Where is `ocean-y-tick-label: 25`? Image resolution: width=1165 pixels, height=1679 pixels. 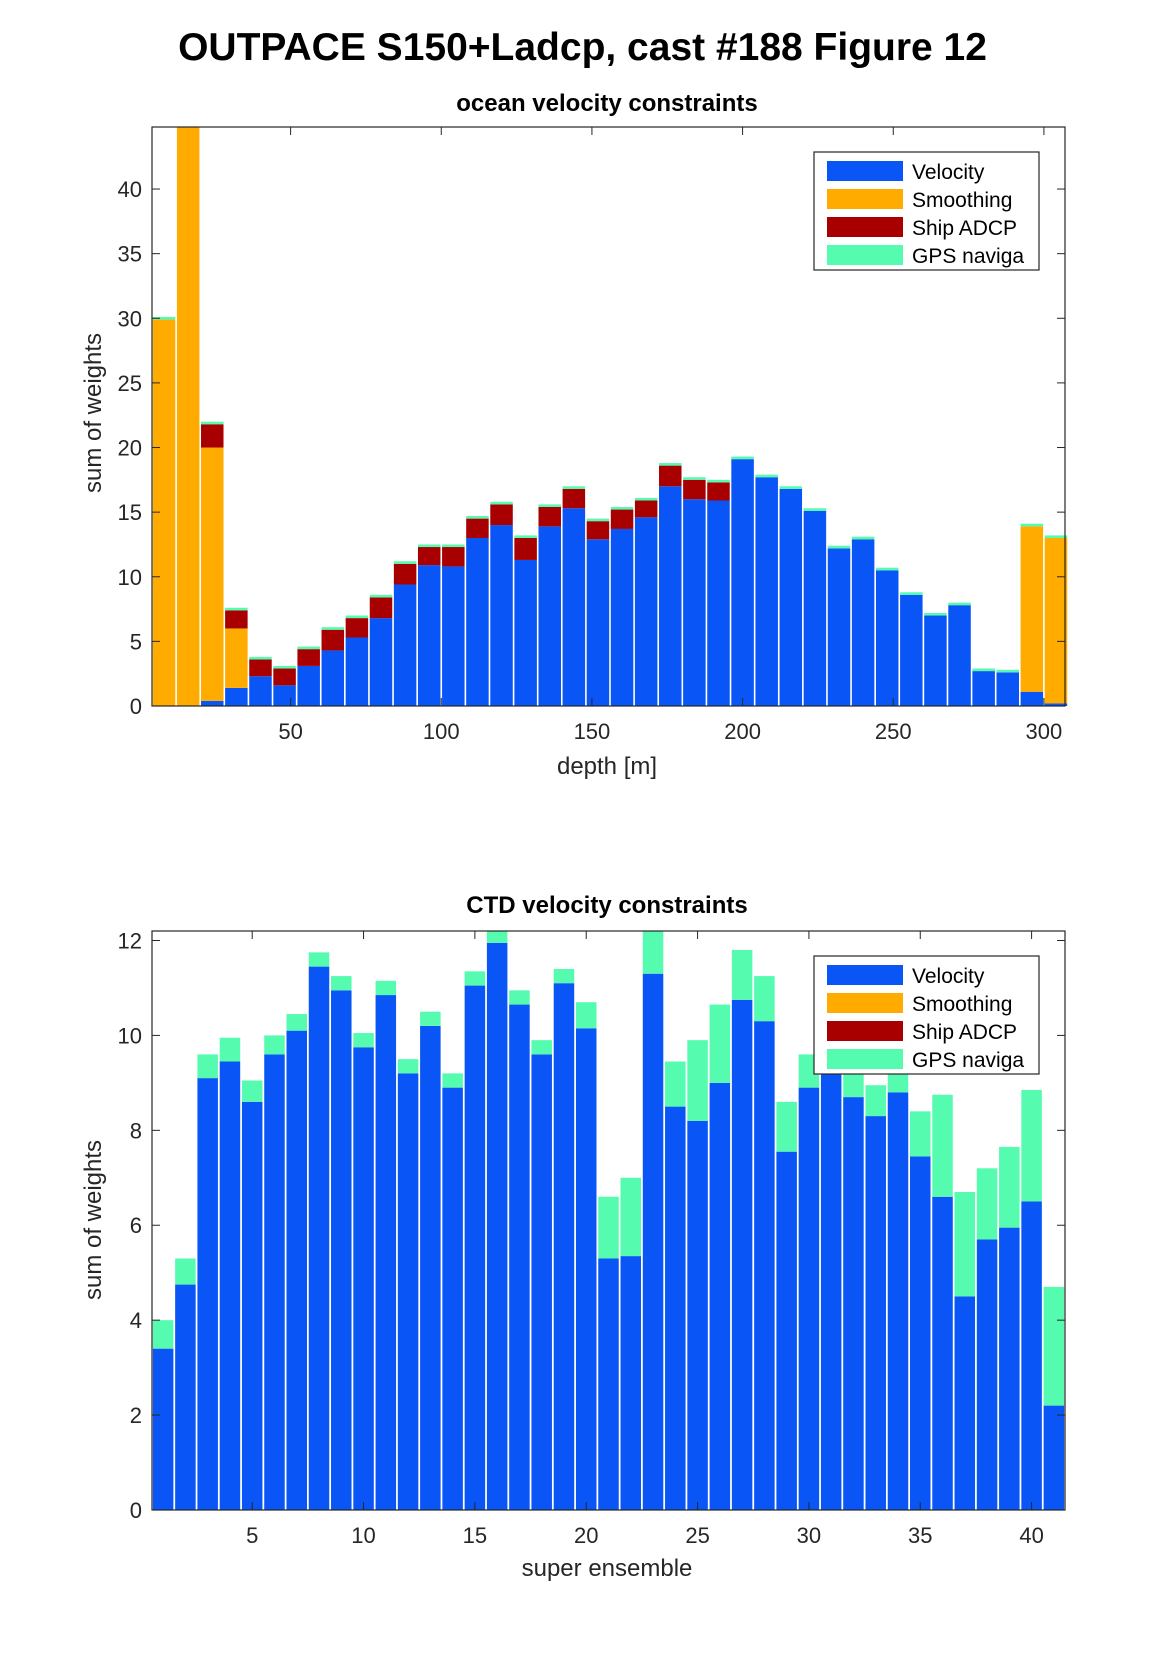
ocean-y-tick-label: 25 is located at coordinates (130, 383).